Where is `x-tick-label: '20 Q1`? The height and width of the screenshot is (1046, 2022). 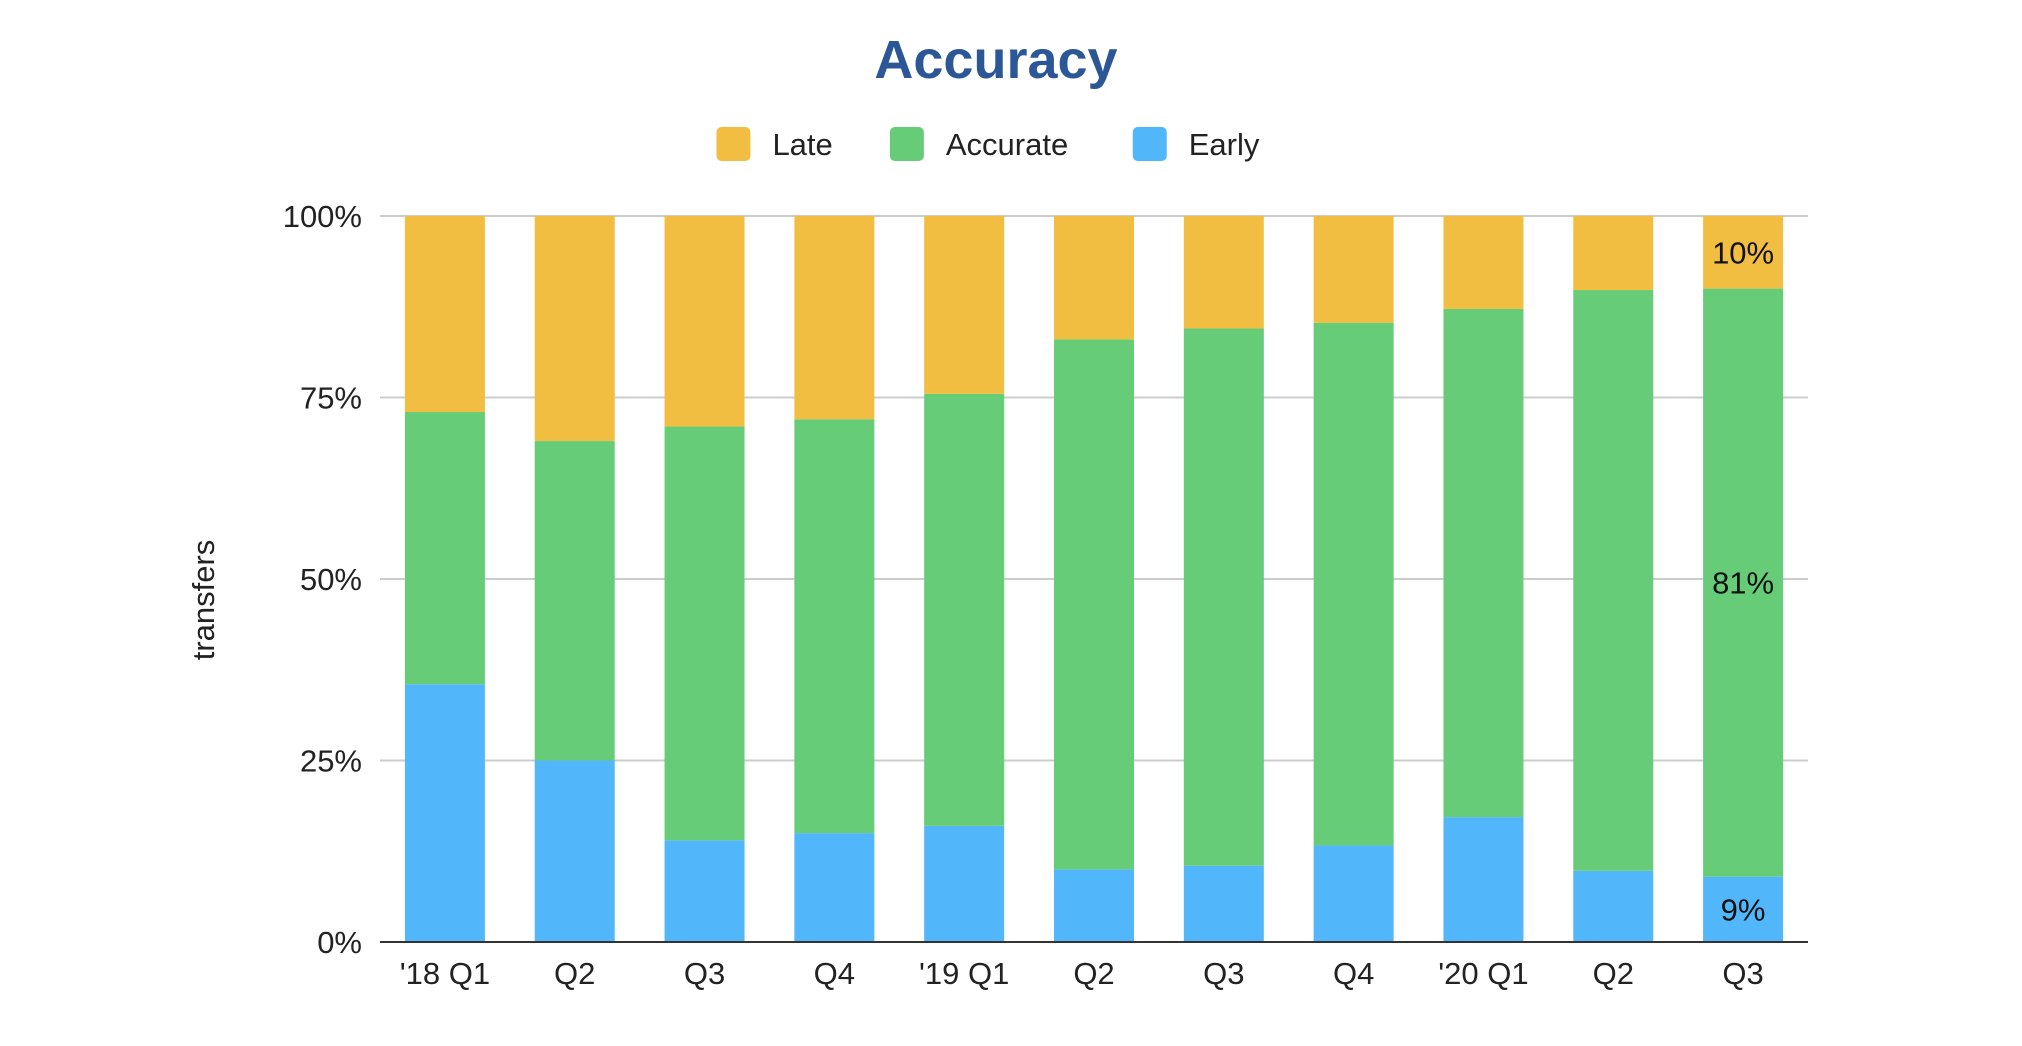
x-tick-label: '20 Q1 is located at coordinates (1483, 973).